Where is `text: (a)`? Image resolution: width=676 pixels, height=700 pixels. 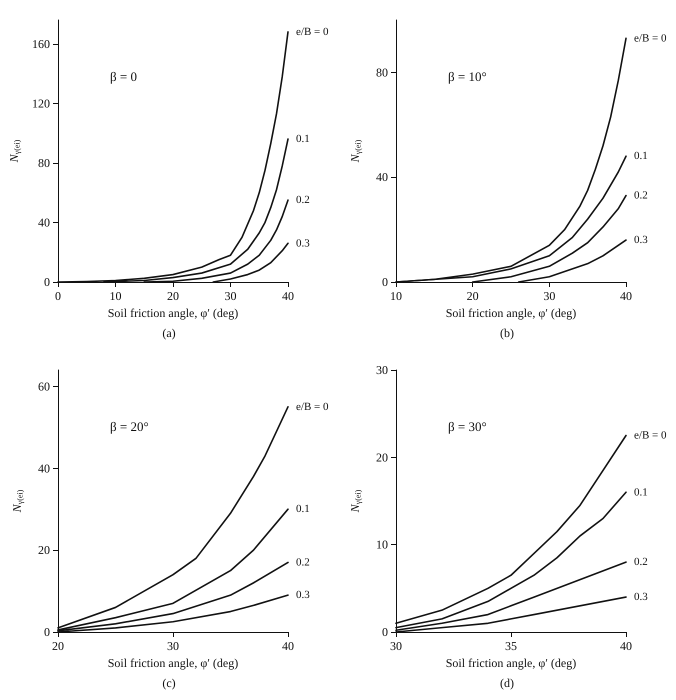 text: (a) is located at coordinates (169, 333).